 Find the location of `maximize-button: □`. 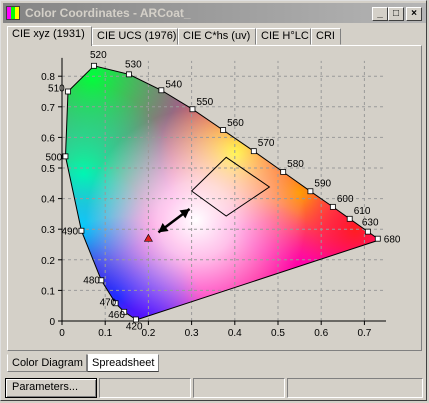

maximize-button: □ is located at coordinates (396, 14).